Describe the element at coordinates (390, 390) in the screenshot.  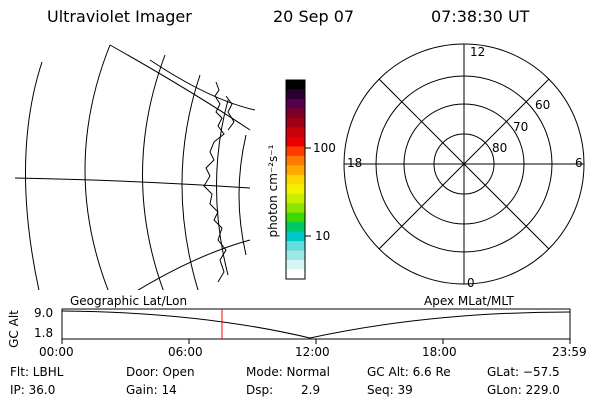
I see `seq-info: Seq: 39` at that location.